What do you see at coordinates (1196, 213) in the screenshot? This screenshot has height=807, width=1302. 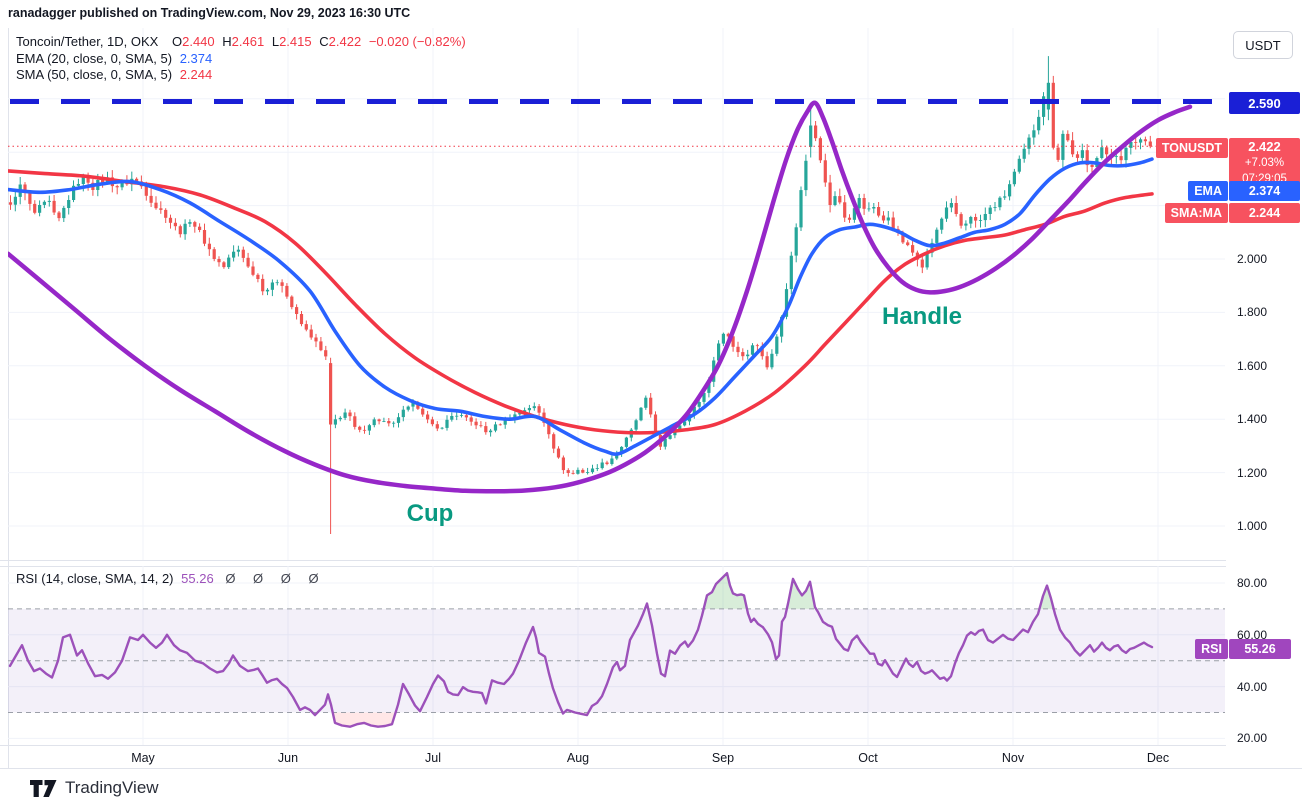 I see `sma-name-badge: SMA:MA` at bounding box center [1196, 213].